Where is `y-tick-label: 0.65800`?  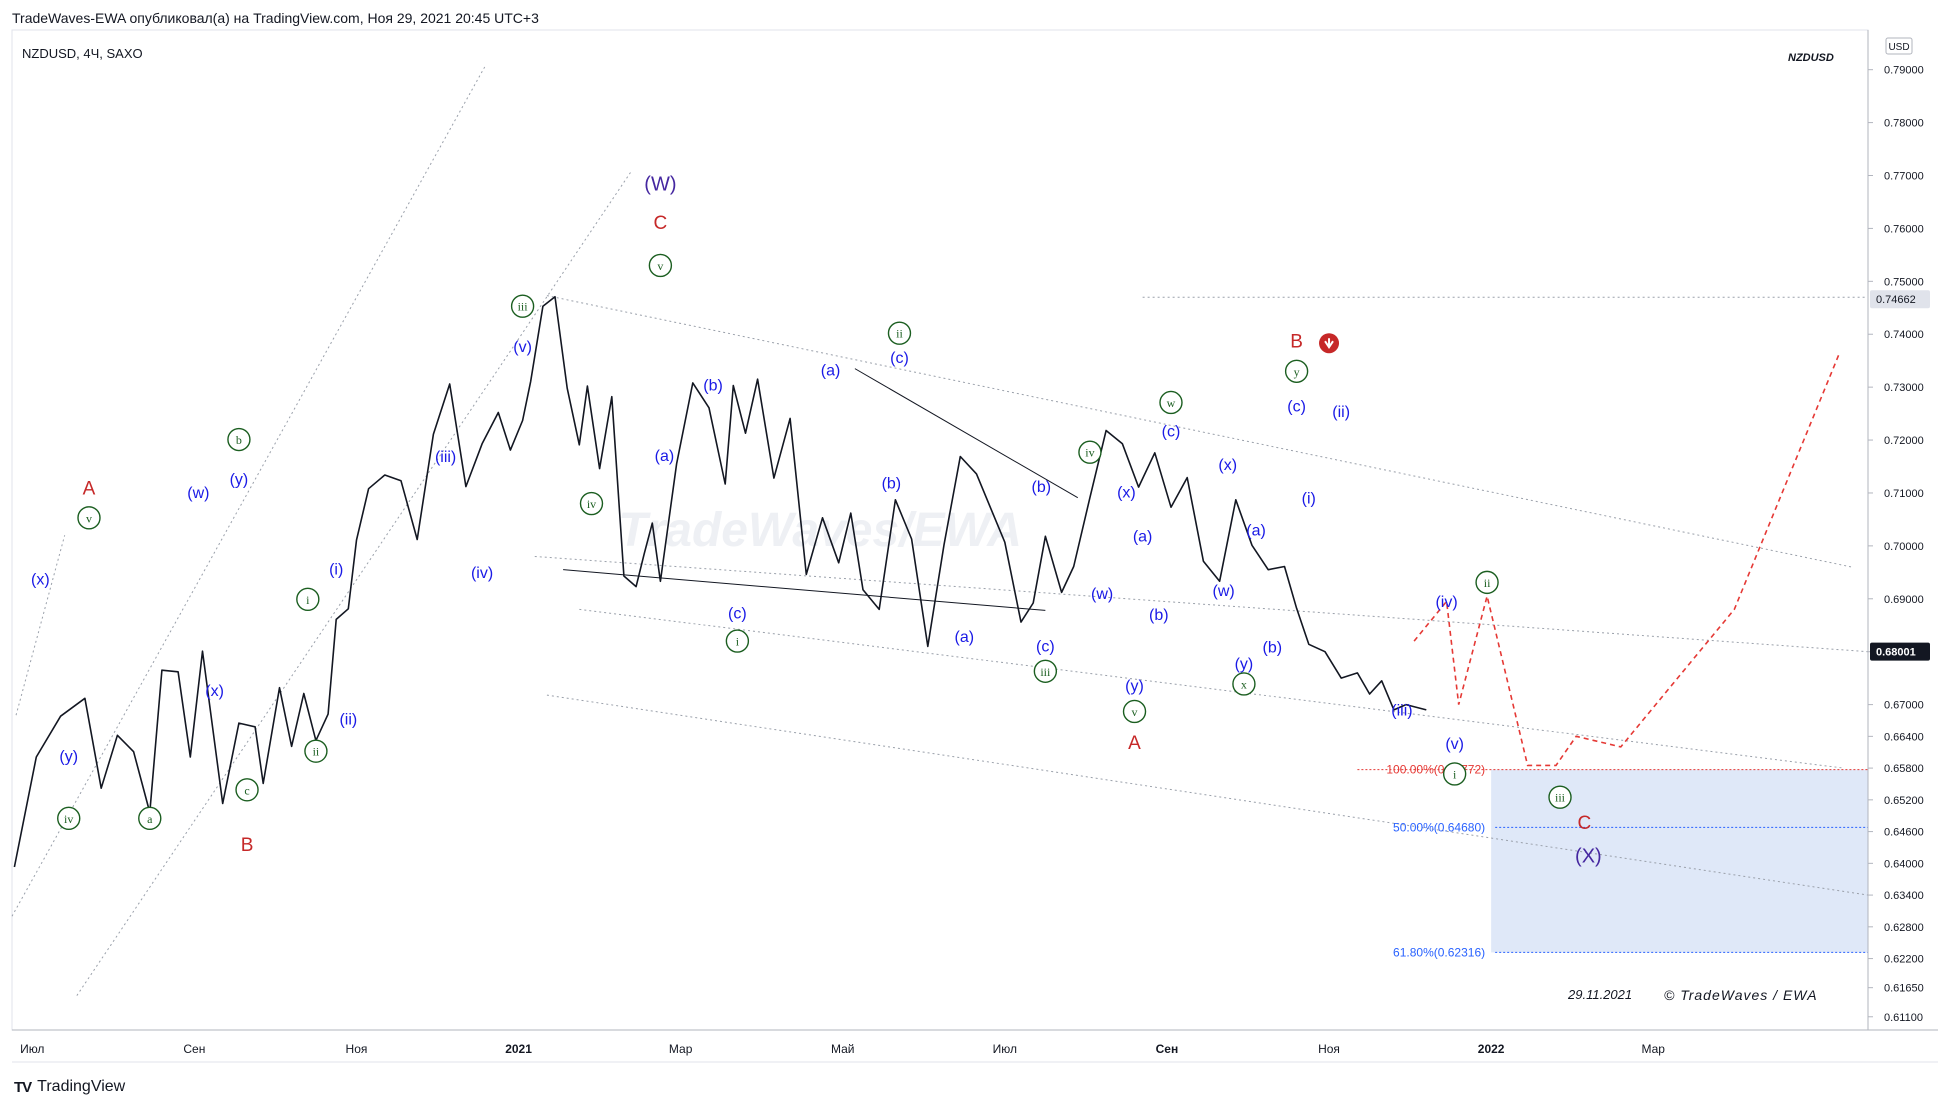 y-tick-label: 0.65800 is located at coordinates (1904, 769).